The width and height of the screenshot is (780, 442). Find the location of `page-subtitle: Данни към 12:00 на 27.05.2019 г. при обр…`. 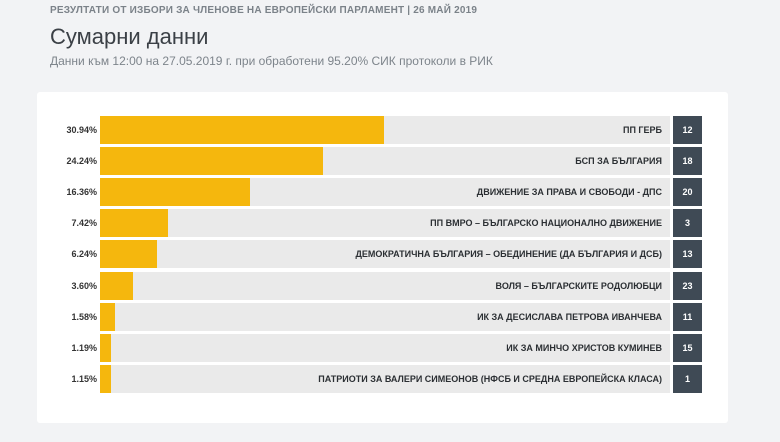

page-subtitle: Данни към 12:00 на 27.05.2019 г. при обр… is located at coordinates (271, 61).